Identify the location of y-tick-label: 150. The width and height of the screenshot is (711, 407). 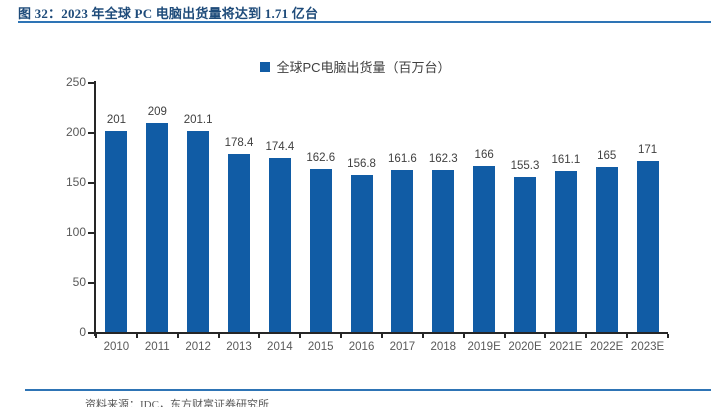
(75, 182).